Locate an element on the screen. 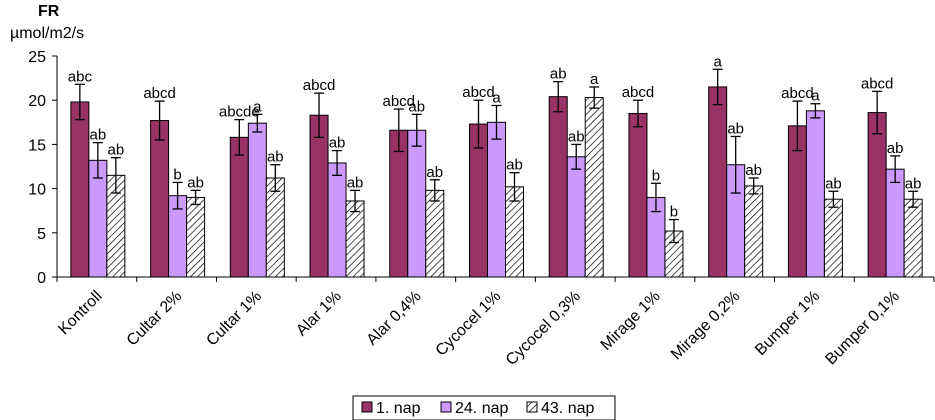 The height and width of the screenshot is (420, 935). legend-box is located at coordinates (484, 407).